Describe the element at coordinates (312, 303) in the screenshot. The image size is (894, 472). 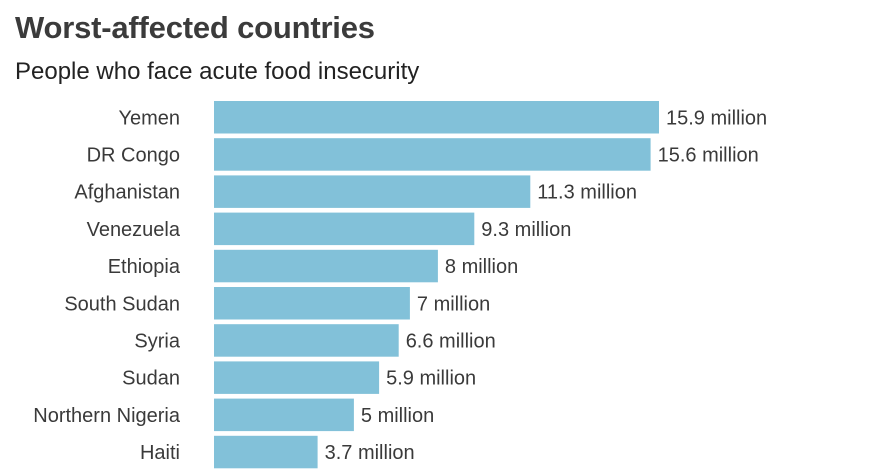
I see `bar-south-sudan` at that location.